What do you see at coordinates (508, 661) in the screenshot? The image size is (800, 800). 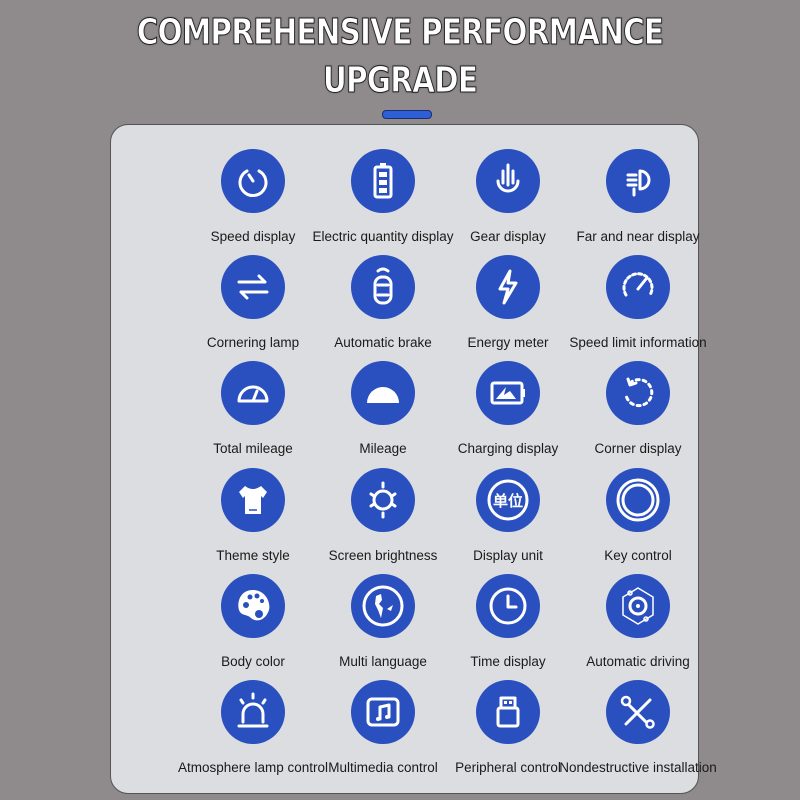 I see `feature-label-time-display: Time display` at bounding box center [508, 661].